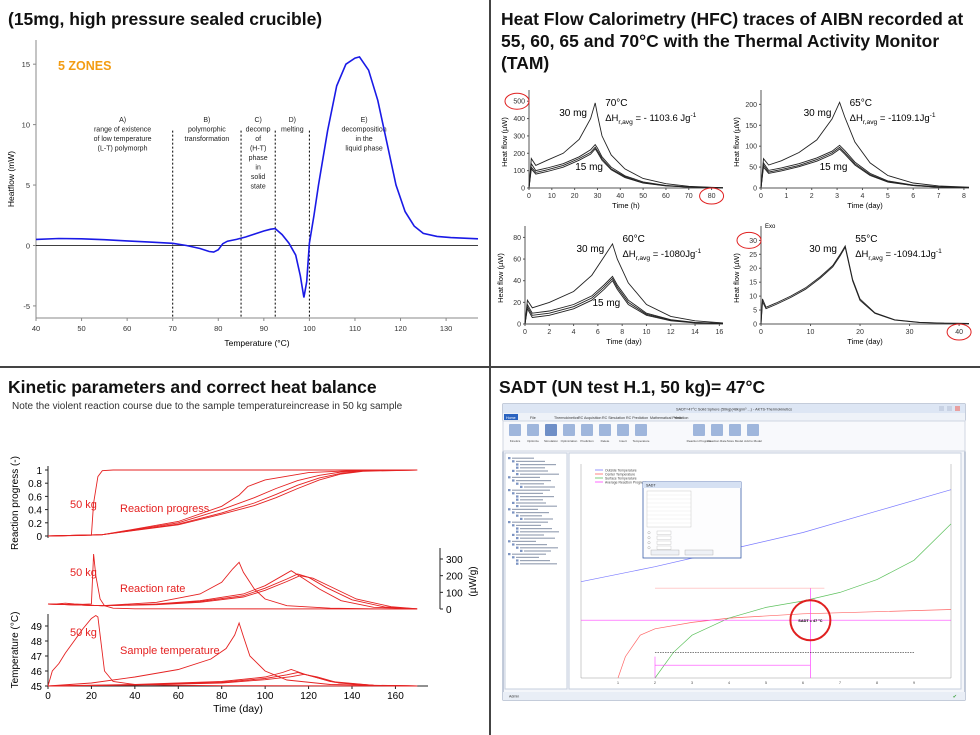 The image size is (980, 735). I want to click on legend-label: Surface Temperature, so click(621, 478).